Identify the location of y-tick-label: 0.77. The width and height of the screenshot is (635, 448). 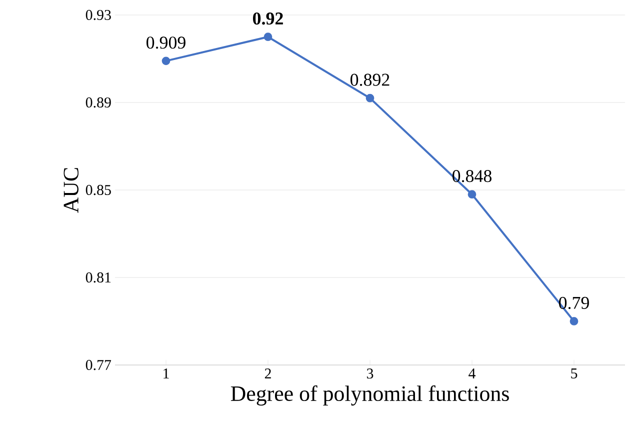
(99, 365).